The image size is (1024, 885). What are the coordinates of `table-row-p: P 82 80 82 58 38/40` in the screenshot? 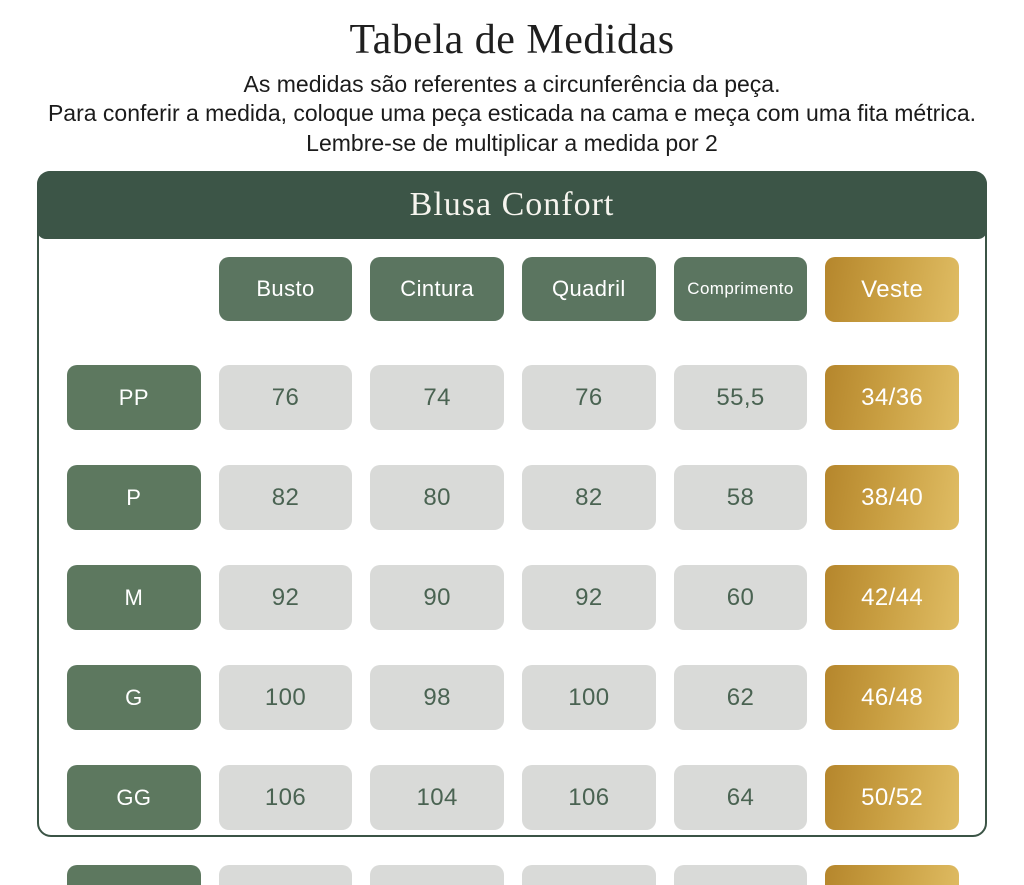 It's located at (512, 489).